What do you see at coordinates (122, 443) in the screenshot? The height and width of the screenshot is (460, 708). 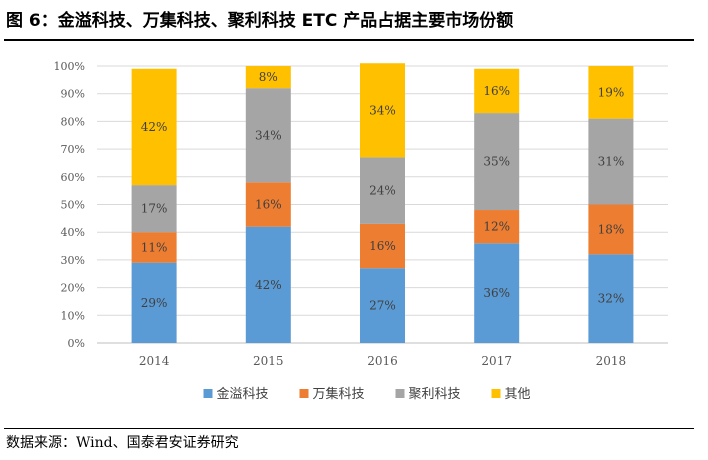 I see `source-note: 数据来源：Wind、国泰君安证券研究` at bounding box center [122, 443].